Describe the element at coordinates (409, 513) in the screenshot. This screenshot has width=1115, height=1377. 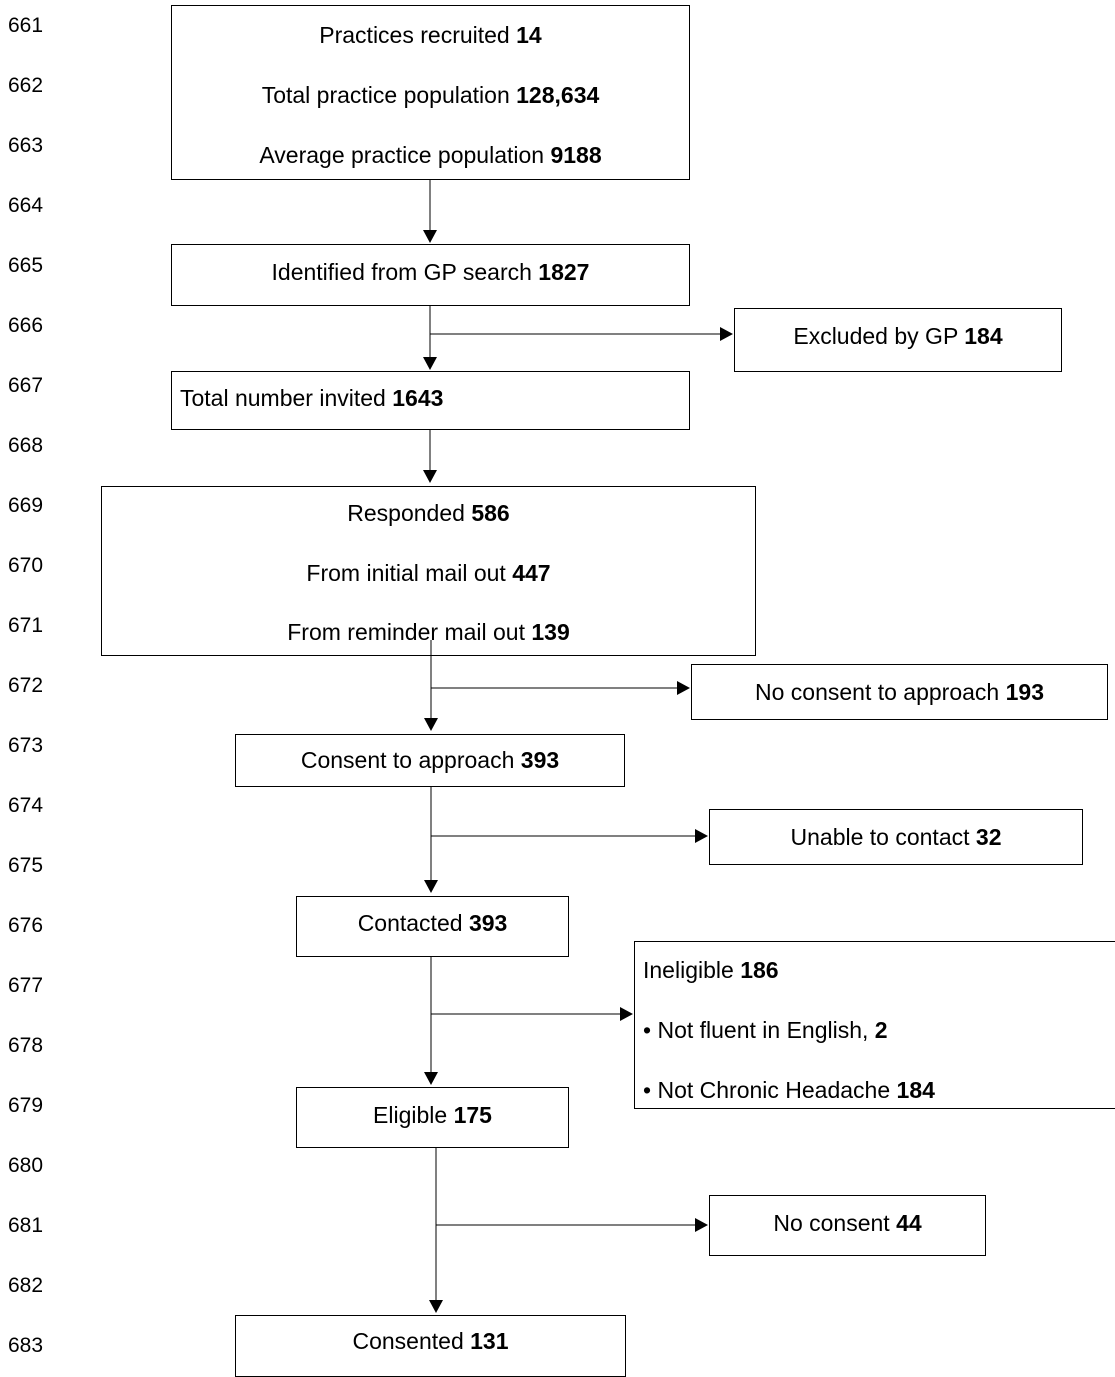
I see `responded-label: Responded` at that location.